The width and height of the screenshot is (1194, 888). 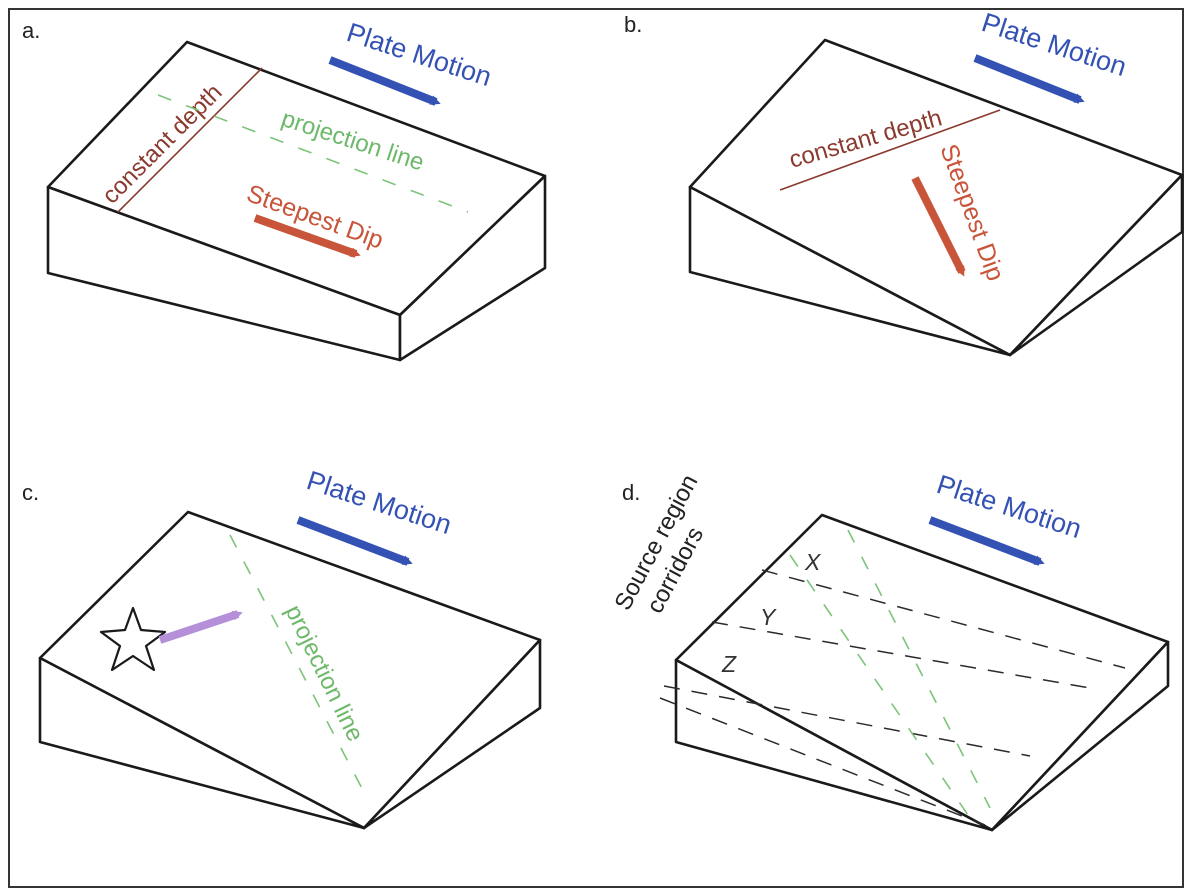 I want to click on panel-d-top-face, so click(x=922, y=672).